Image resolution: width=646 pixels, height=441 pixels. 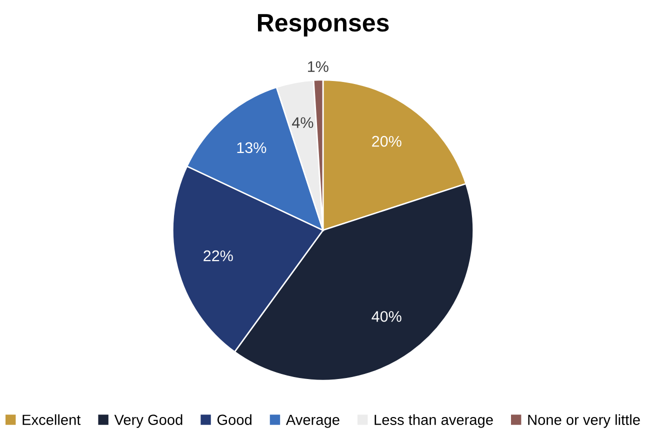 What do you see at coordinates (234, 419) in the screenshot?
I see `legend-label: Good` at bounding box center [234, 419].